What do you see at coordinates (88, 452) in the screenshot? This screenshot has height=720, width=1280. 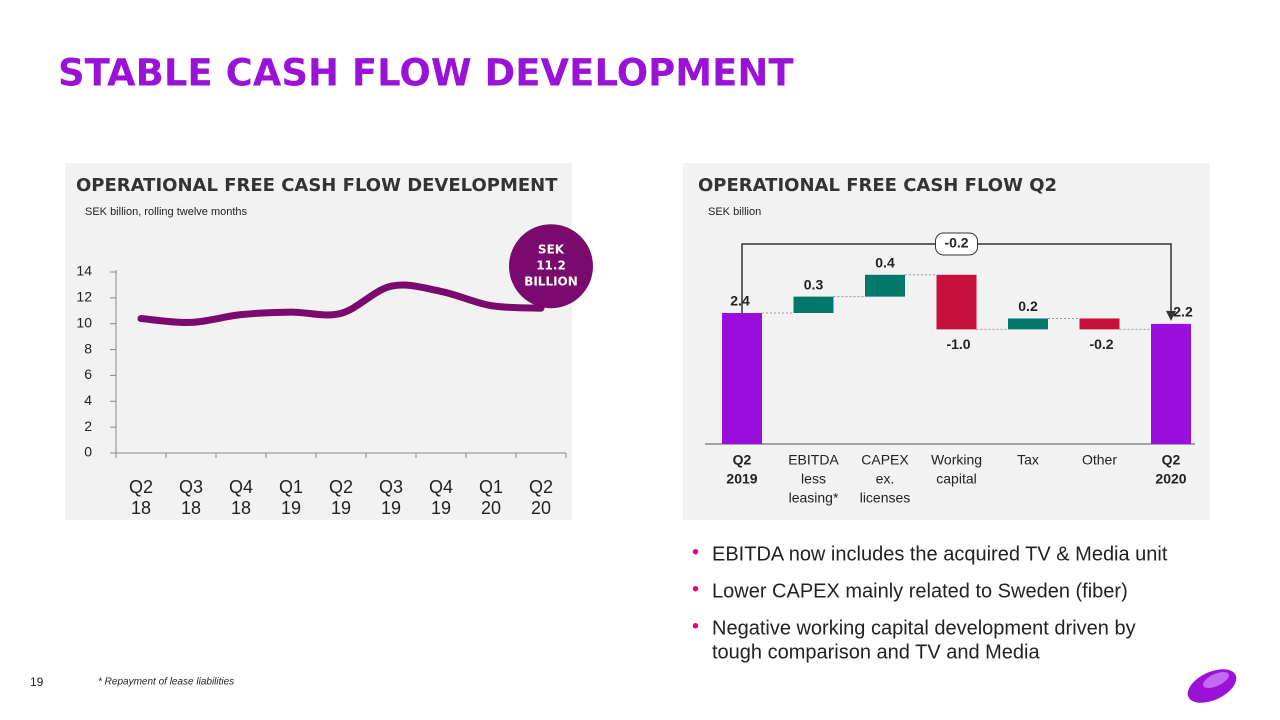 I see `y-tick-label: 0` at bounding box center [88, 452].